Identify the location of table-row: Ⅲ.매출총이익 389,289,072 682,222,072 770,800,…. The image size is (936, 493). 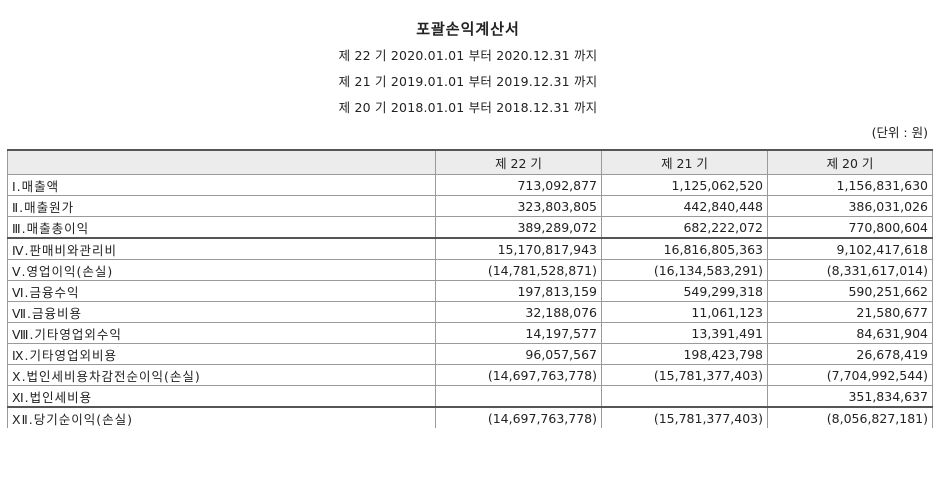
(470, 227).